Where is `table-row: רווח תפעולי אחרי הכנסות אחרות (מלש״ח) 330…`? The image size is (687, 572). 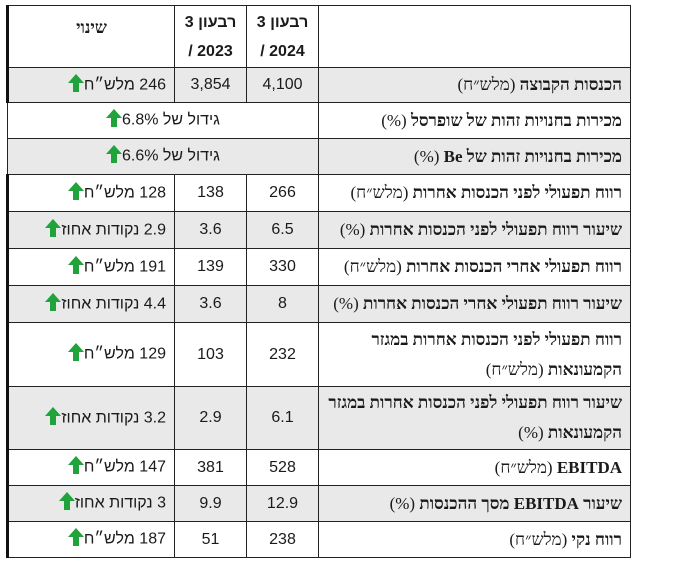
table-row: רווח תפעולי אחרי הכנסות אחרות (מלש״ח) 330… is located at coordinates (318, 267).